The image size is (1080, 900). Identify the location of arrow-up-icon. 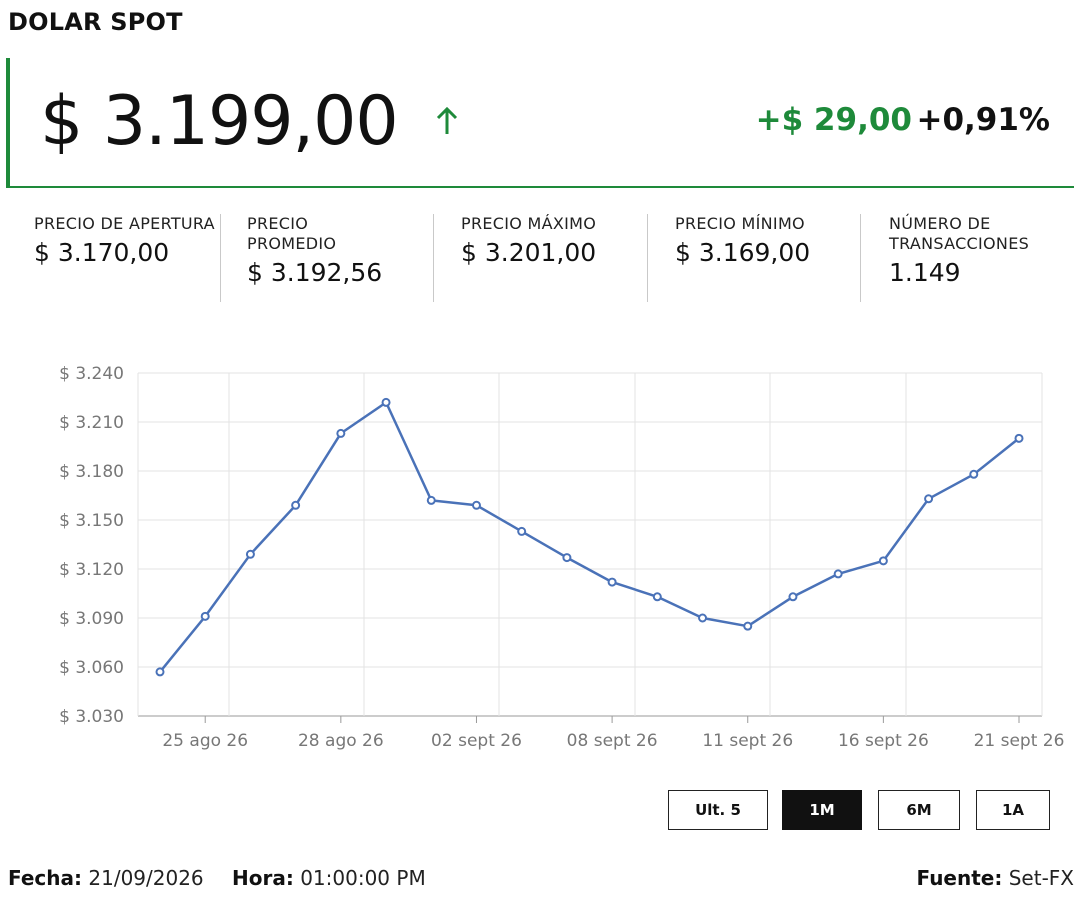
(447, 120).